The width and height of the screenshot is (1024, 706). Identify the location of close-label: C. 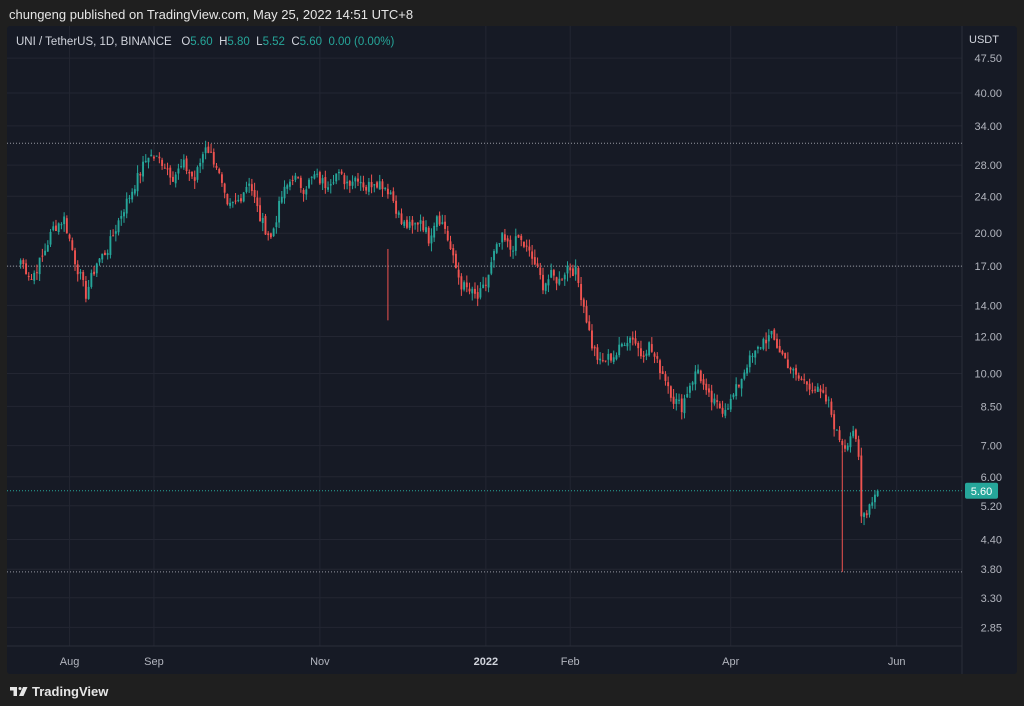
(295, 42).